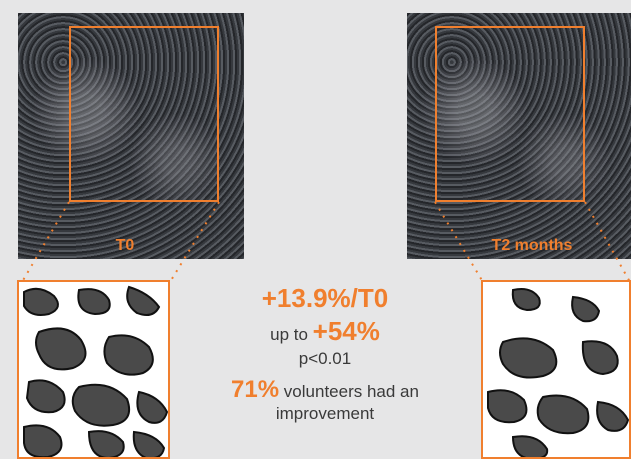 The image size is (631, 459). What do you see at coordinates (349, 391) in the screenshot?
I see `volunteers-text-line1: volunteers had an` at bounding box center [349, 391].